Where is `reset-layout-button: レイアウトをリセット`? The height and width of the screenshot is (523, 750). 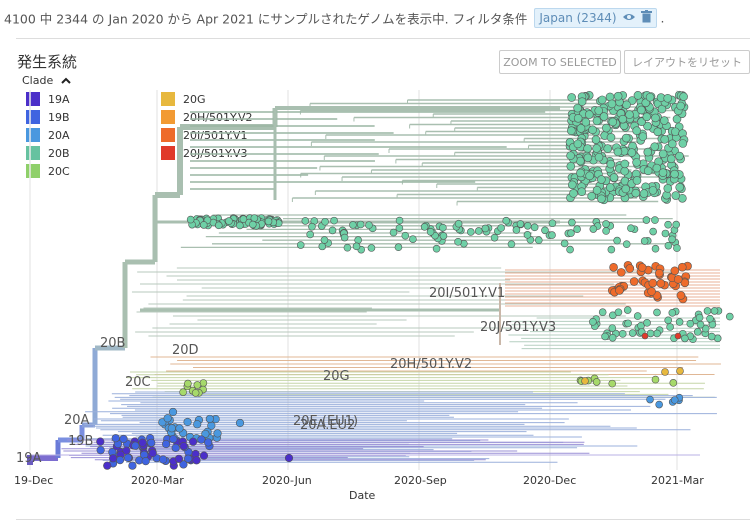 reset-layout-button: レイアウトをリセット is located at coordinates (687, 62).